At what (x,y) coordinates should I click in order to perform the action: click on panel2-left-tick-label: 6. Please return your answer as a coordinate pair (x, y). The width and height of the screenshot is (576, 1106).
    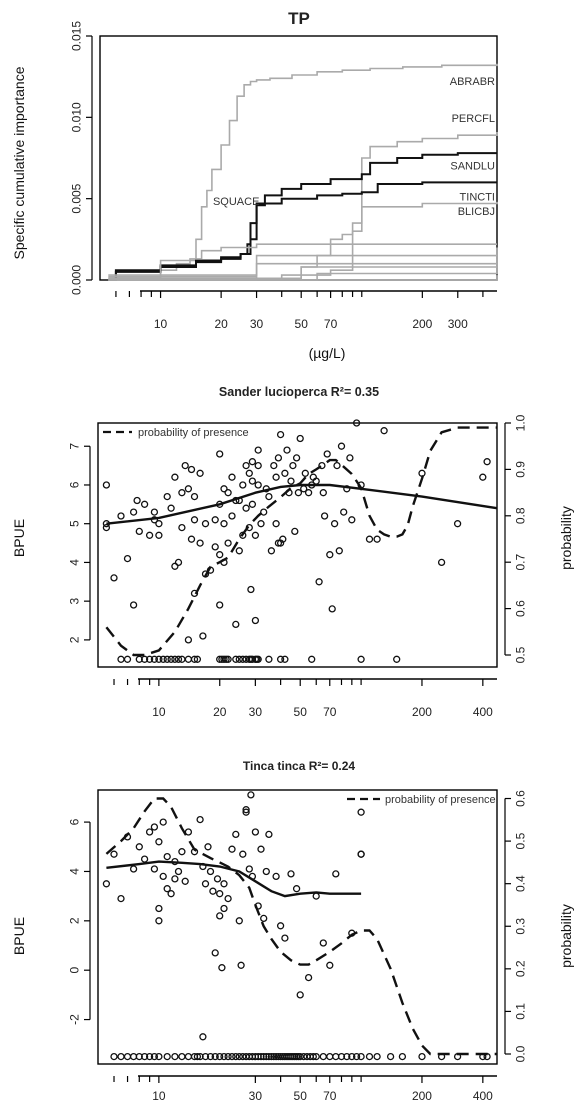
    Looking at the image, I should click on (74, 484).